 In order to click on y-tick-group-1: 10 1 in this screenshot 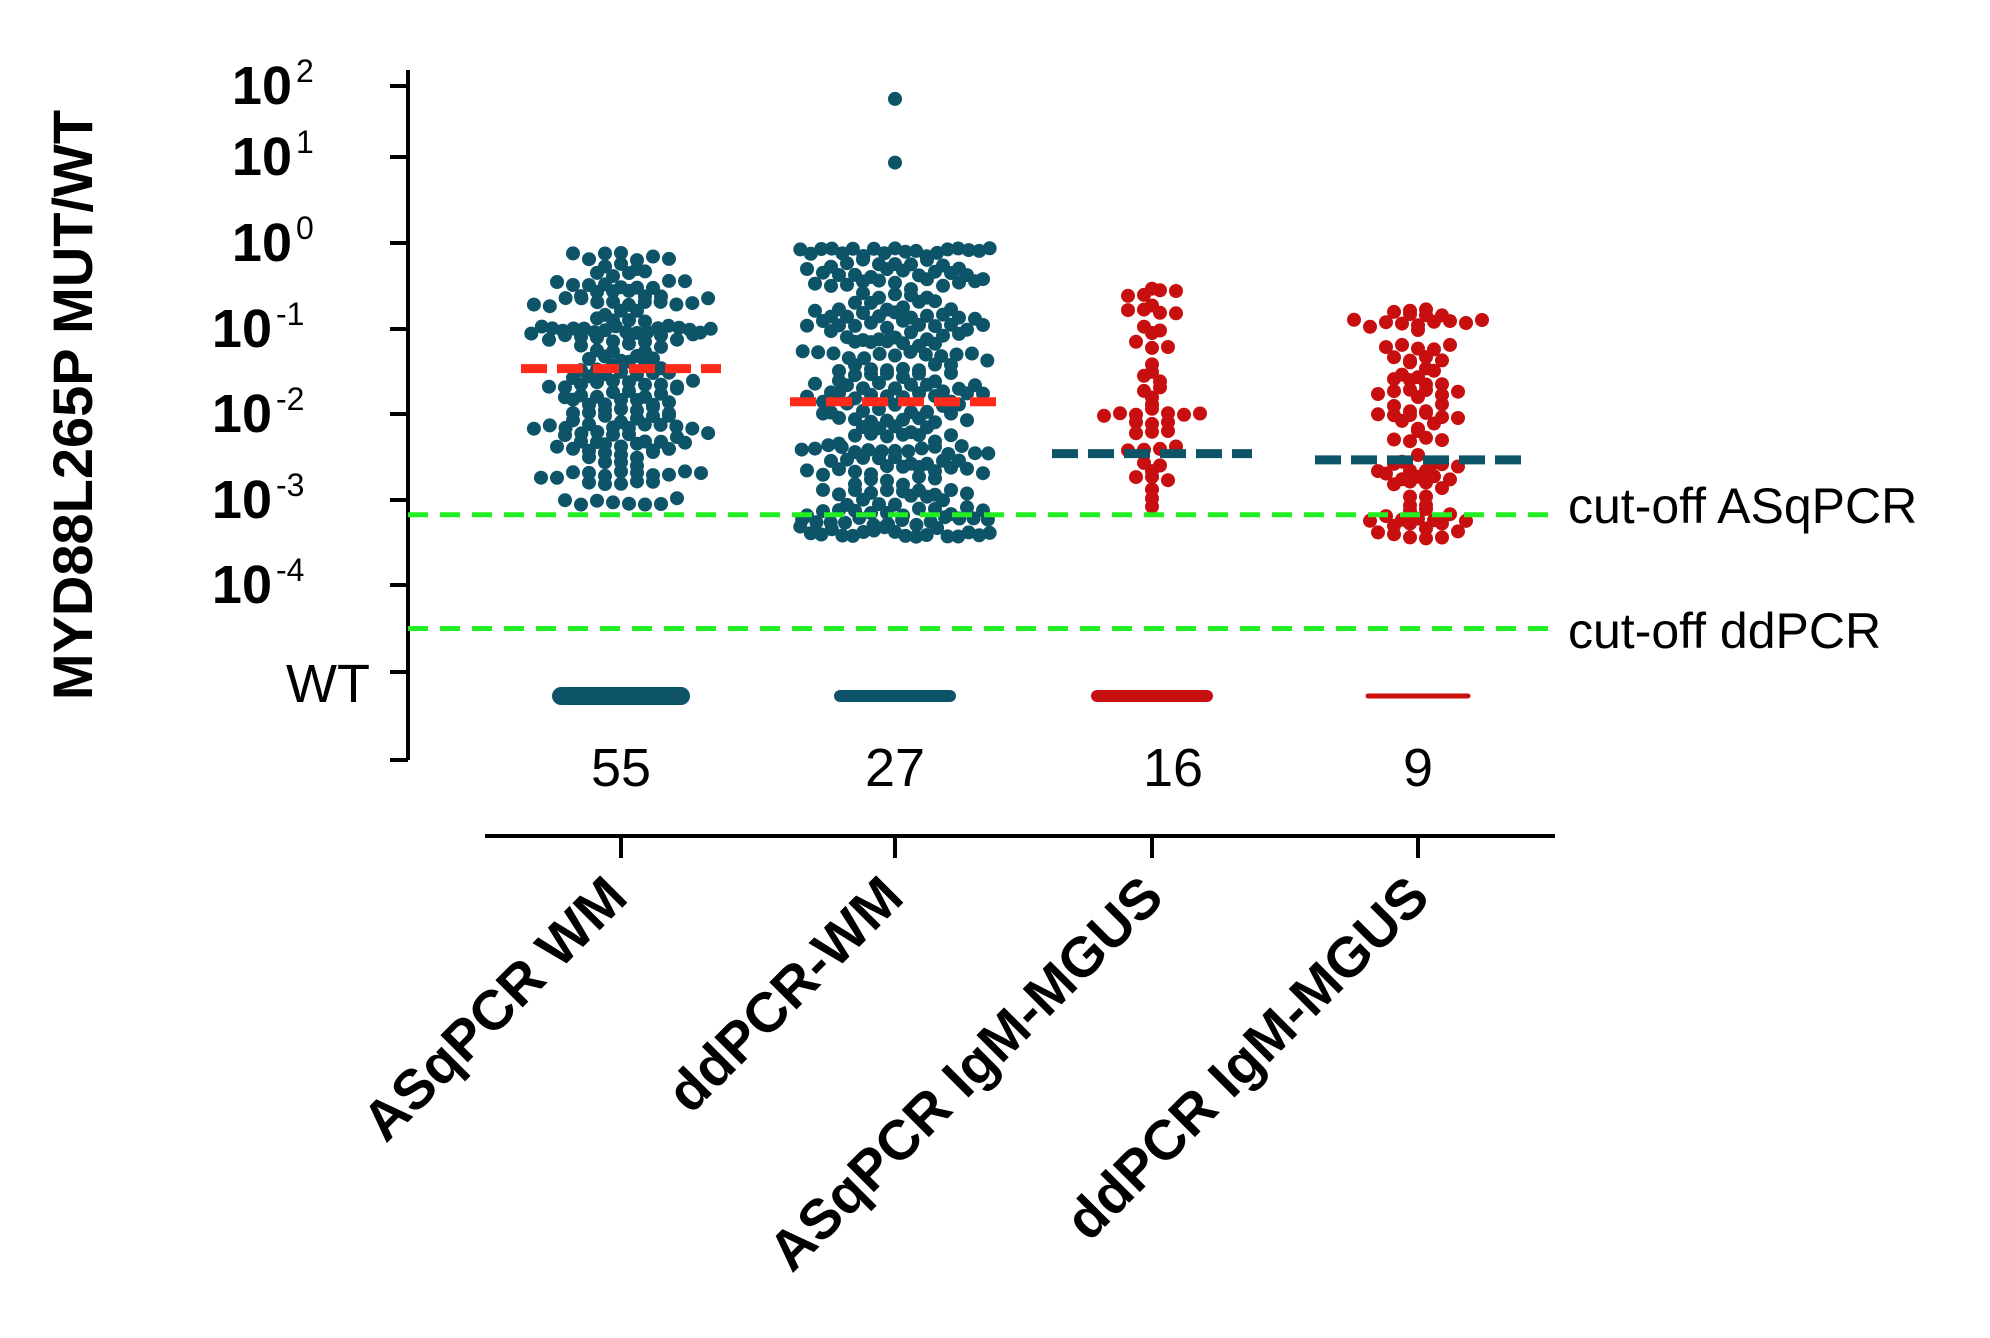, I will do `click(320, 155)`.